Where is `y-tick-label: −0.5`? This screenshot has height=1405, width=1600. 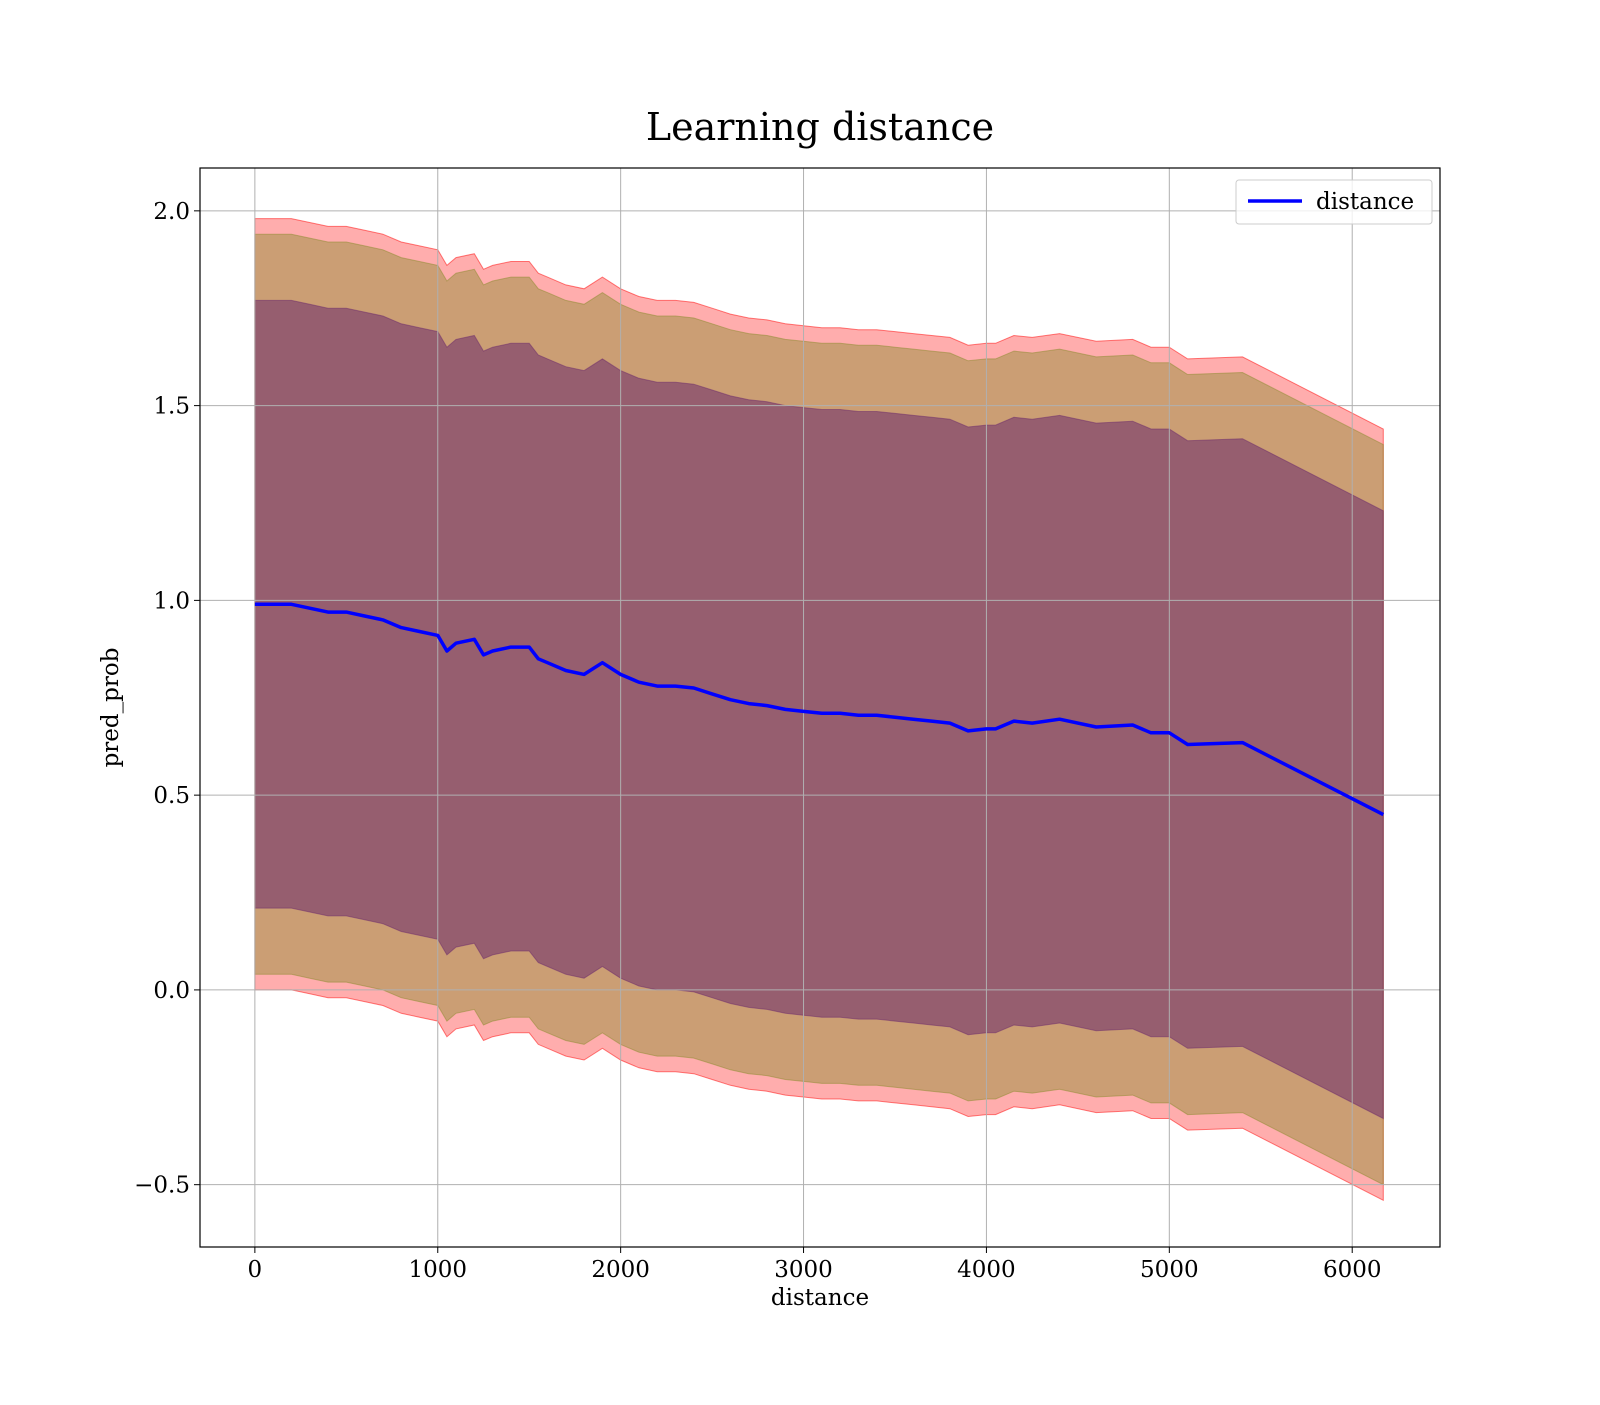
y-tick-label: −0.5 is located at coordinates (162, 1186).